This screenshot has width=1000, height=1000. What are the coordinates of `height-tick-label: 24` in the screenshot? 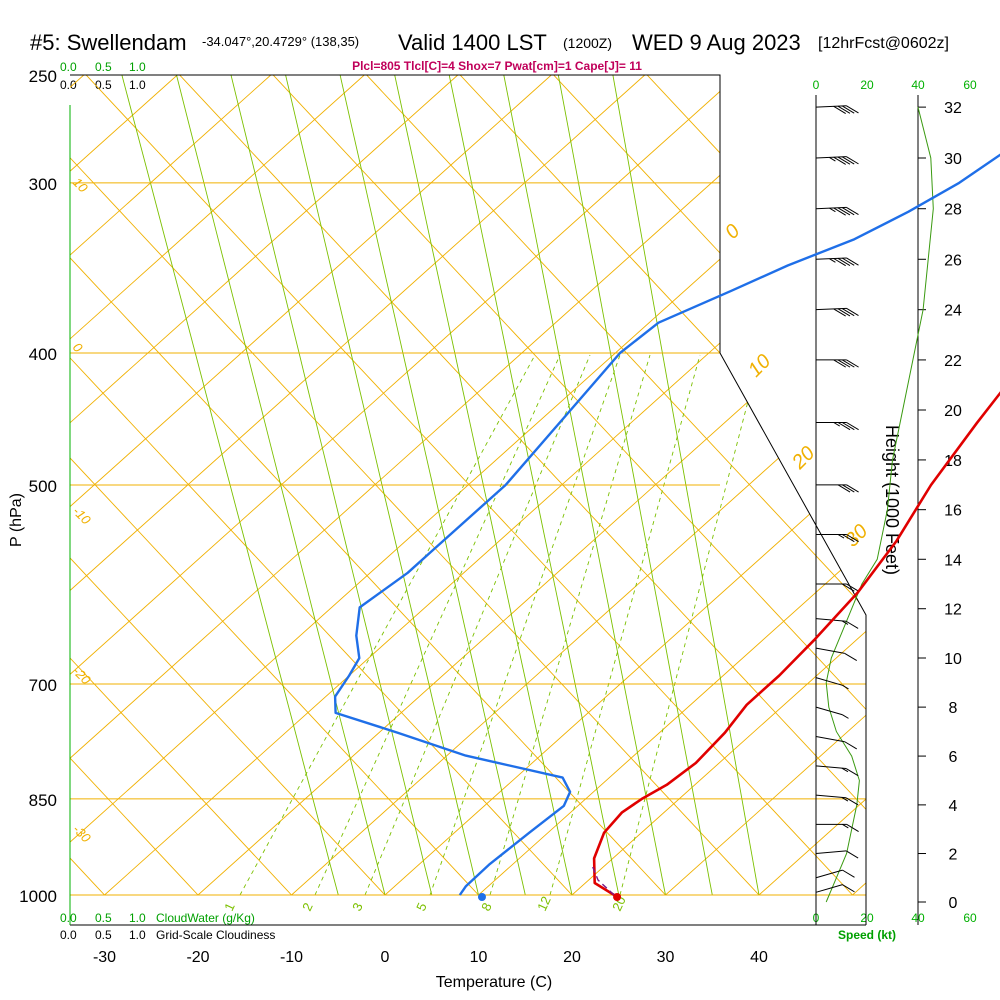 It's located at (953, 311).